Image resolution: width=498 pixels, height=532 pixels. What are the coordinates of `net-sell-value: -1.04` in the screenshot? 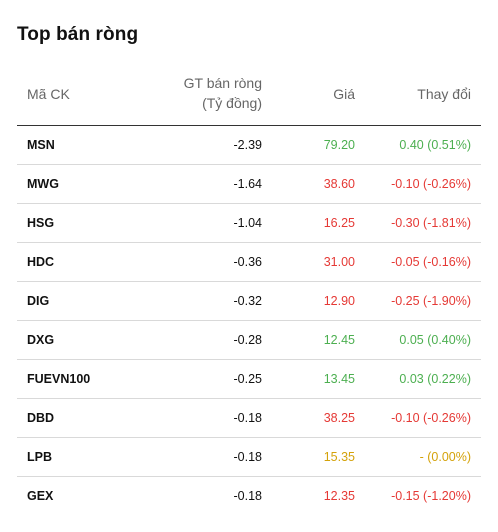 It's located at (248, 223).